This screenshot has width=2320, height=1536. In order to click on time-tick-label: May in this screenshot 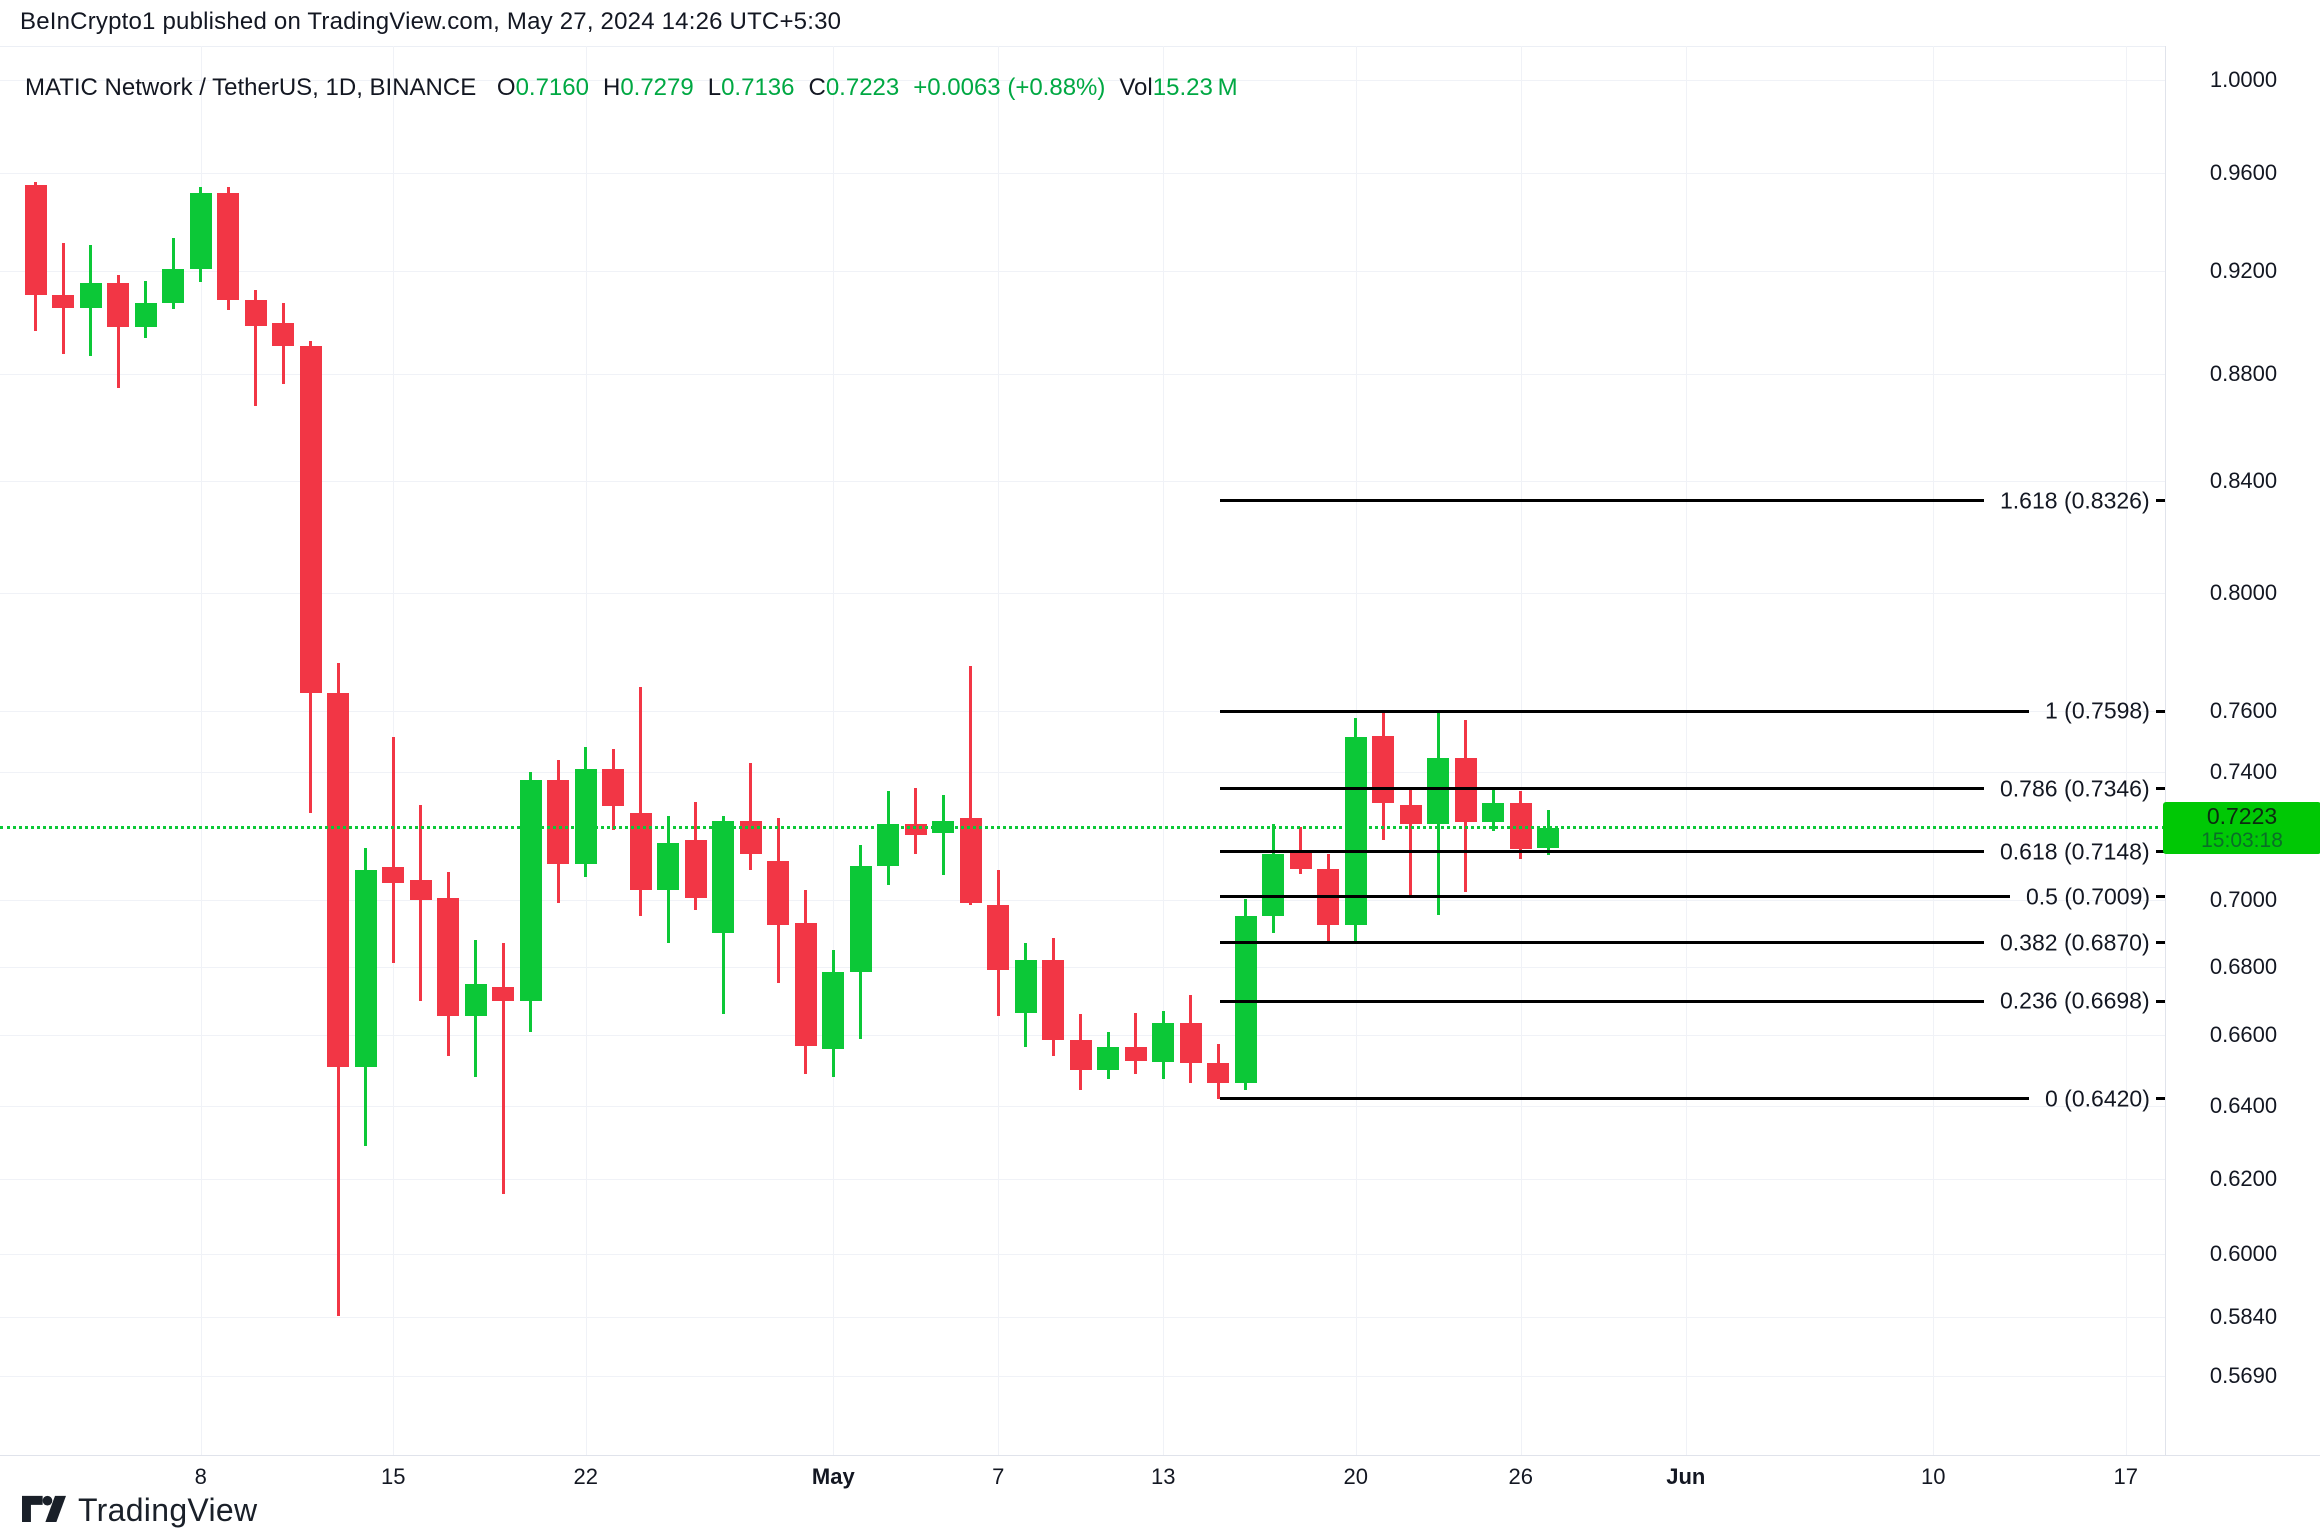, I will do `click(833, 1476)`.